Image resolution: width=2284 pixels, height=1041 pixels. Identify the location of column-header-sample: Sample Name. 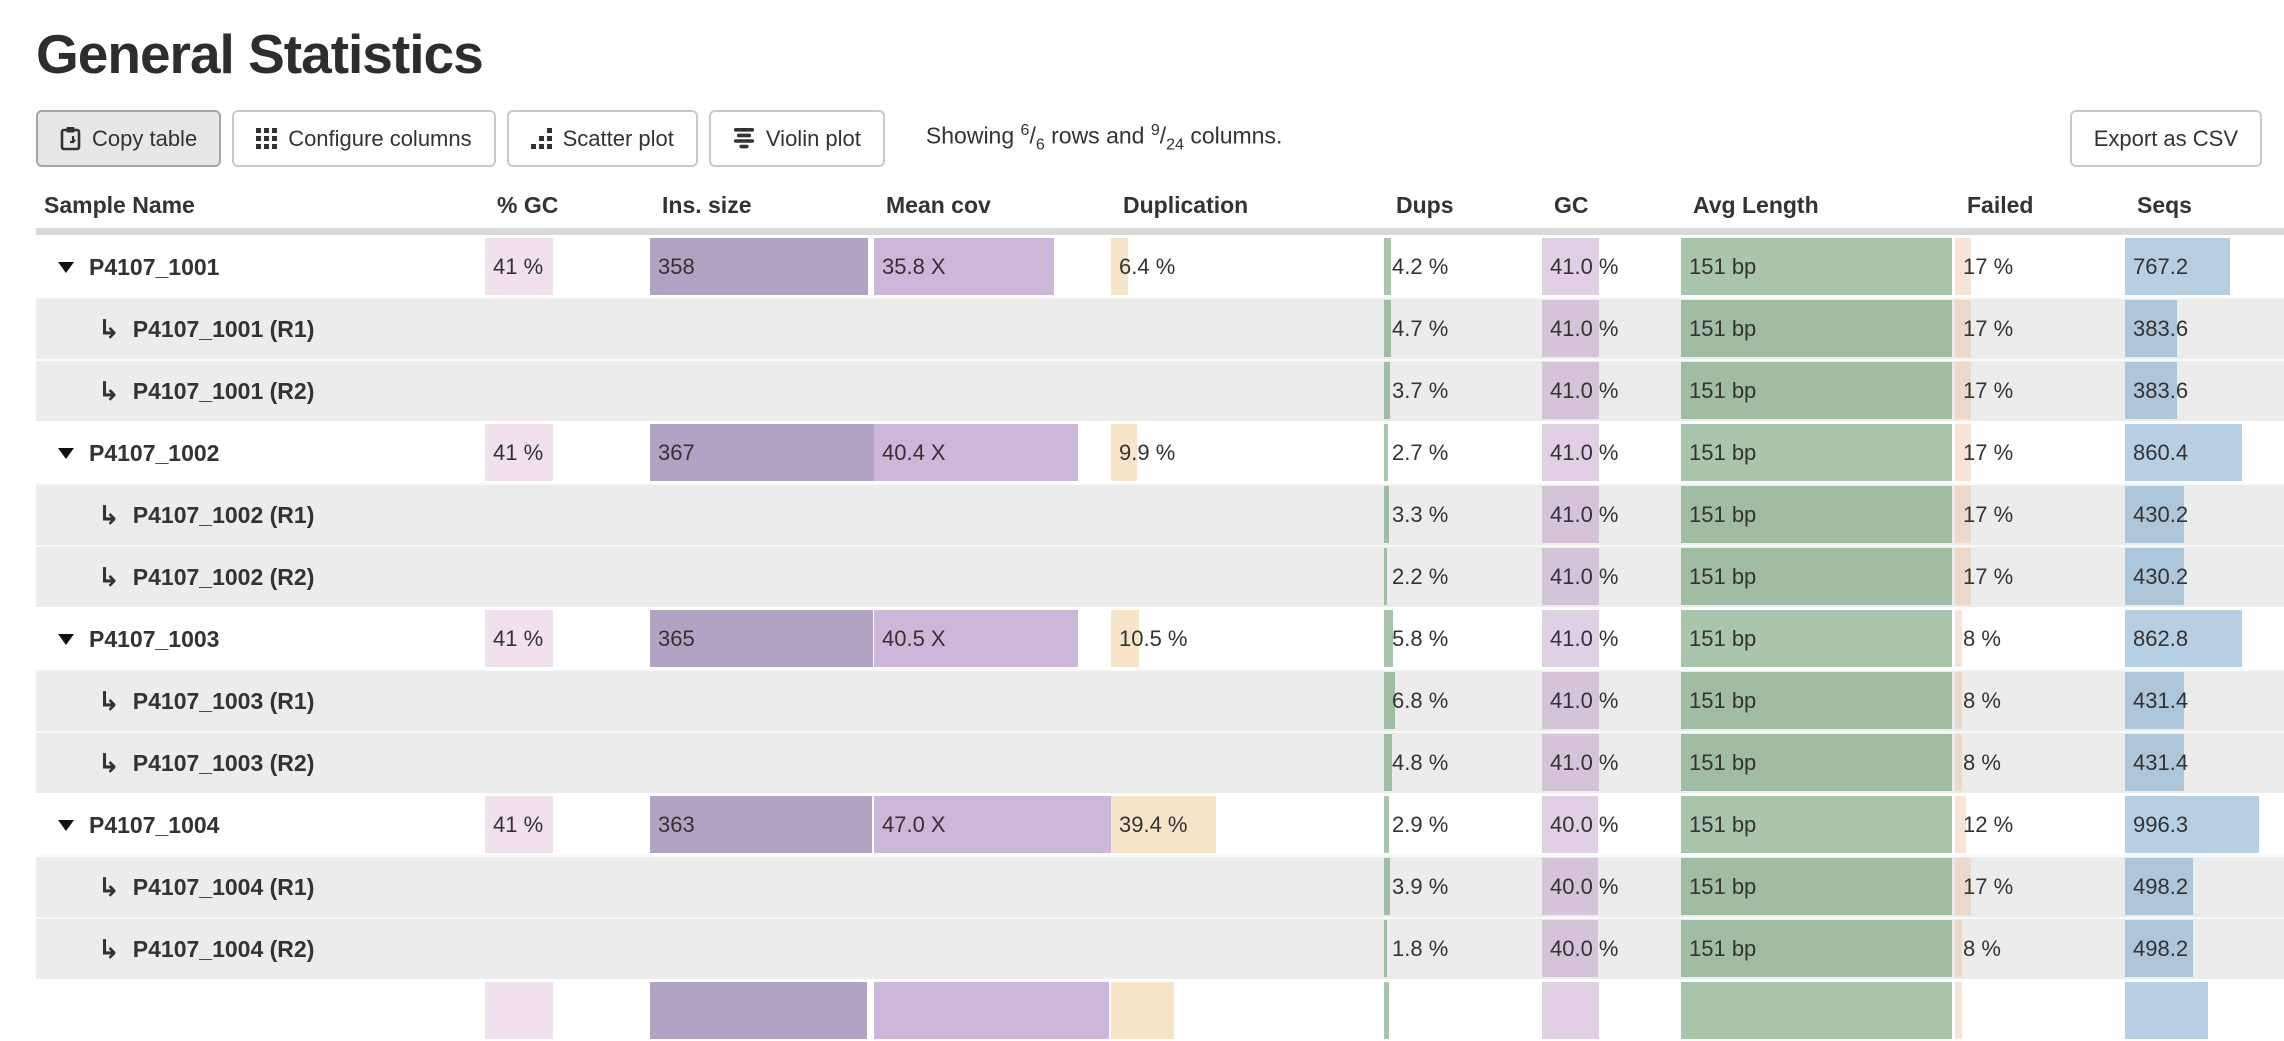
(119, 205).